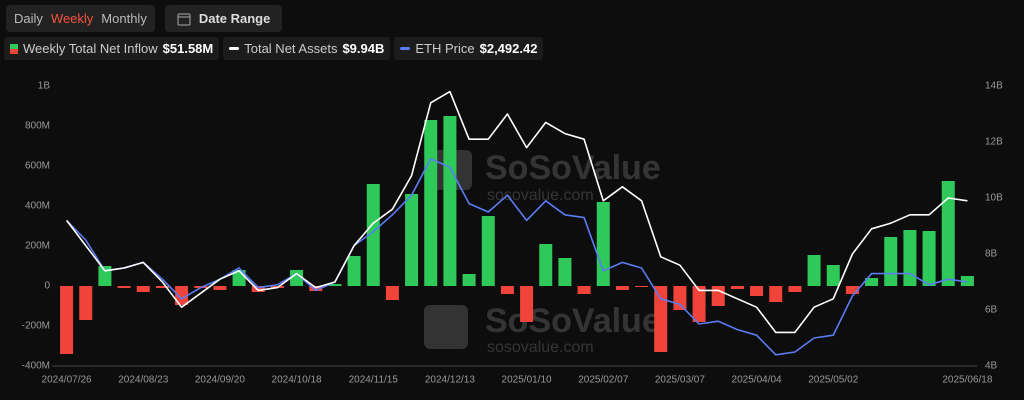  I want to click on period-option: Daily, so click(28, 18).